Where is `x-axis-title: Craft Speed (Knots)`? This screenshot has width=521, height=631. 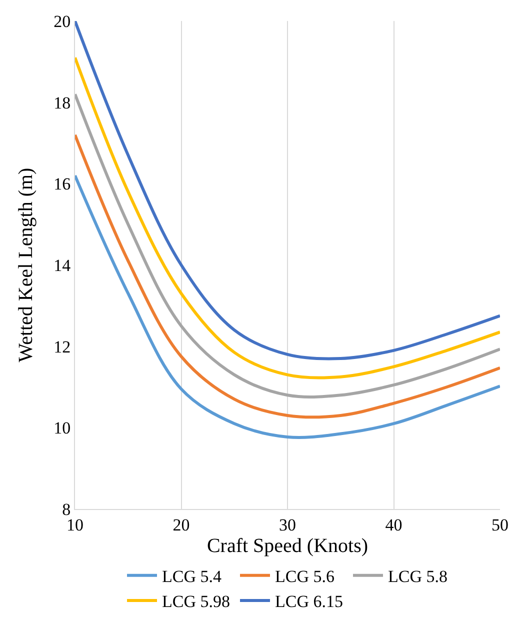 x-axis-title: Craft Speed (Knots) is located at coordinates (287, 545).